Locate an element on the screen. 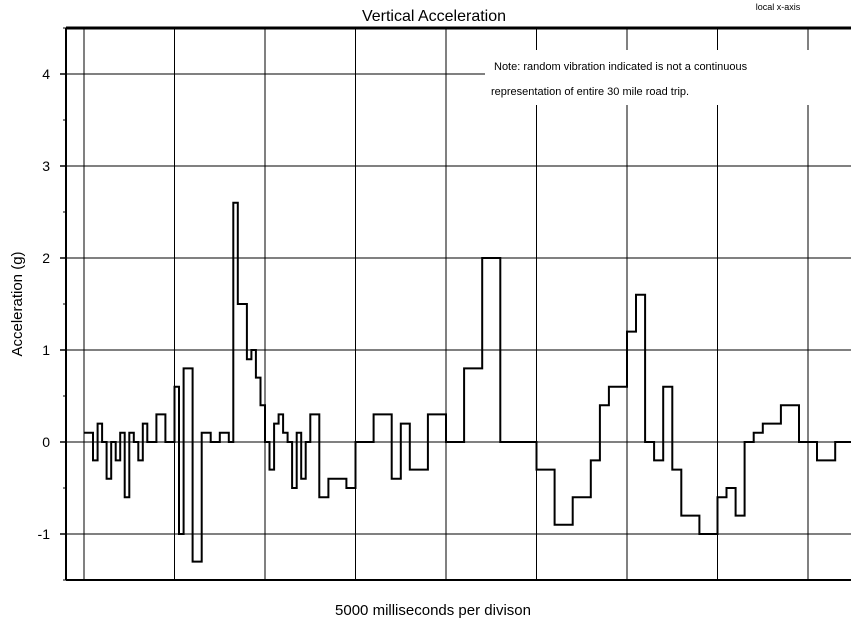 The width and height of the screenshot is (851, 628). y-axis-label: Acceleration (g) is located at coordinates (17, 303).